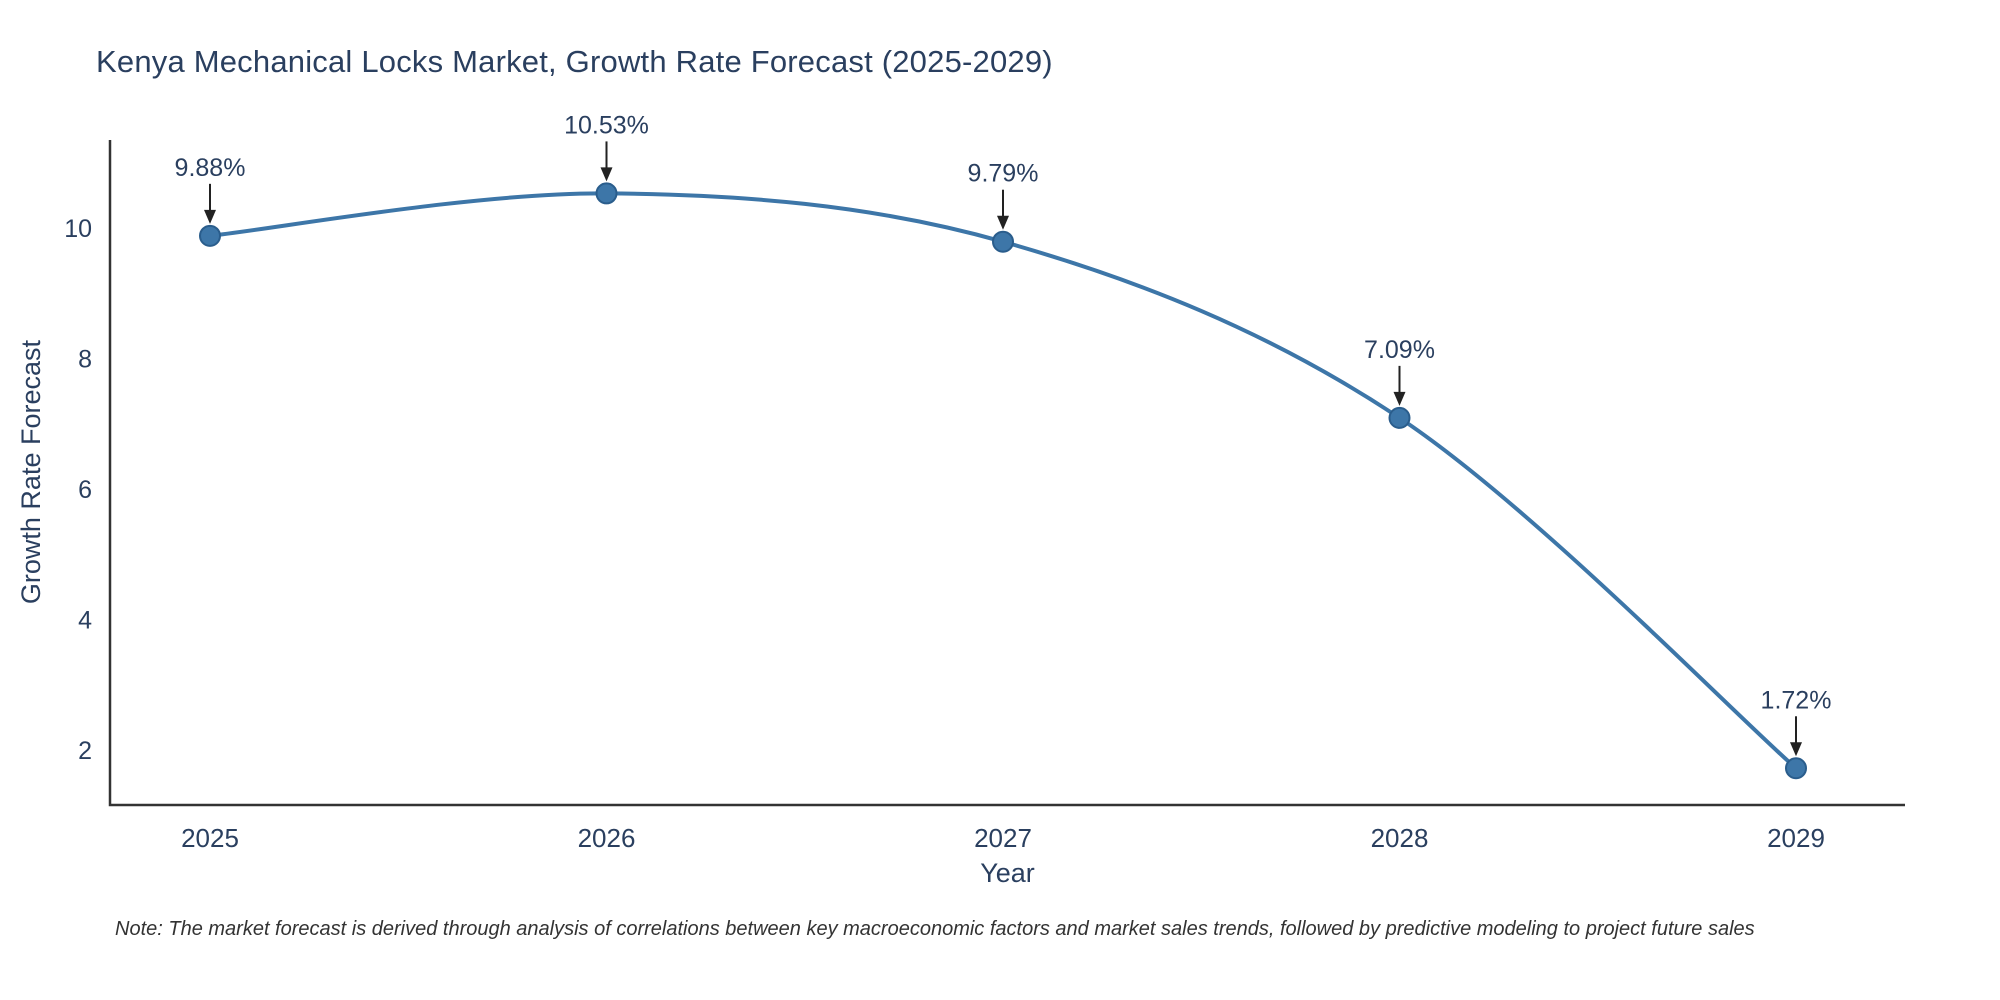  I want to click on y-tick-label: 10, so click(78, 229).